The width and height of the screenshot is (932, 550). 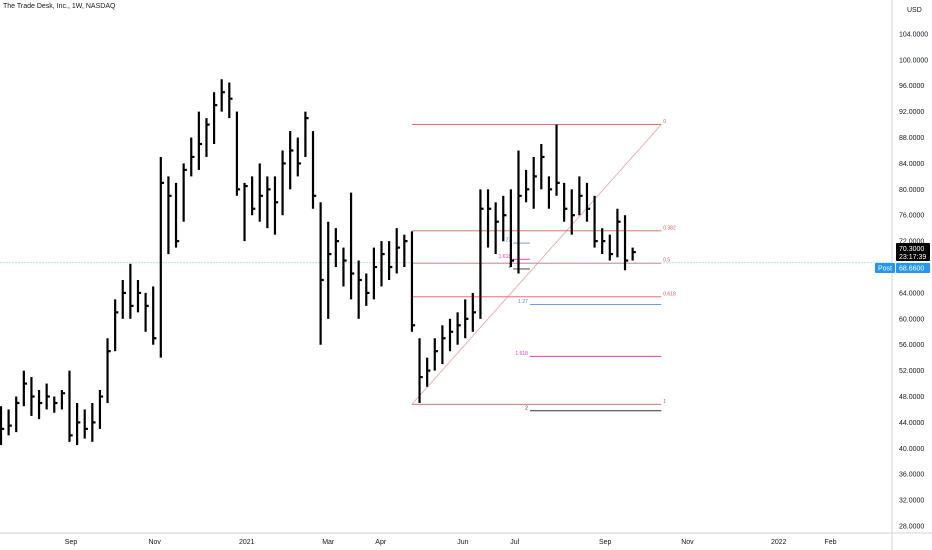 What do you see at coordinates (911, 112) in the screenshot?
I see `price-tick-label: 92.0000` at bounding box center [911, 112].